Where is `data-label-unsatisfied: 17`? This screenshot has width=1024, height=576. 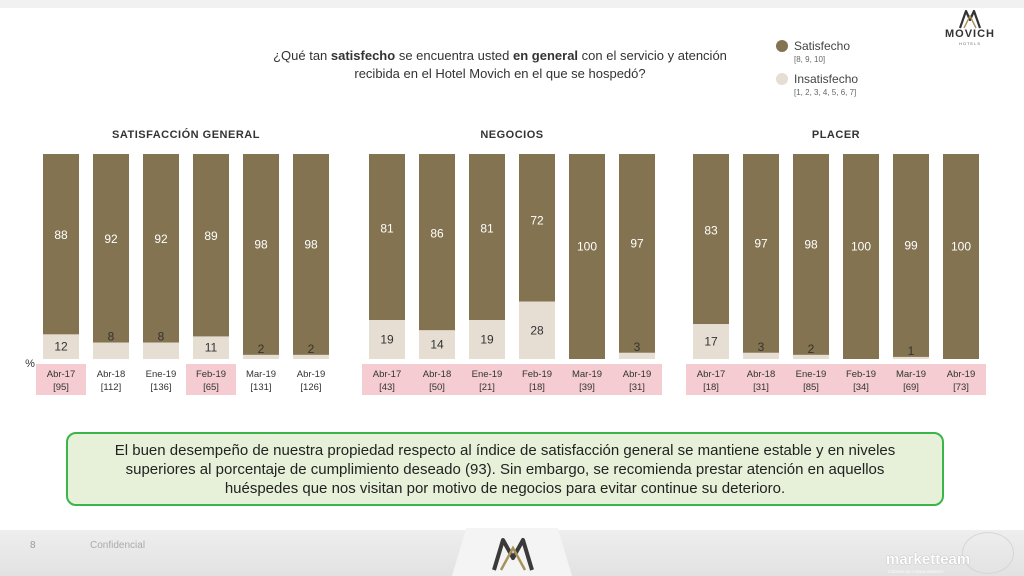
data-label-unsatisfied: 17 is located at coordinates (711, 342).